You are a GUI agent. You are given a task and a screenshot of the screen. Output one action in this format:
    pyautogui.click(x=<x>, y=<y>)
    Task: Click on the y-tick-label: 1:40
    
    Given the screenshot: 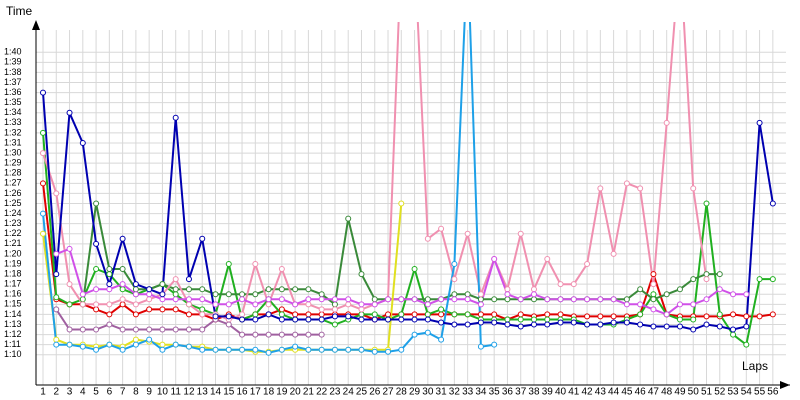 What is the action you would take?
    pyautogui.click(x=13, y=52)
    